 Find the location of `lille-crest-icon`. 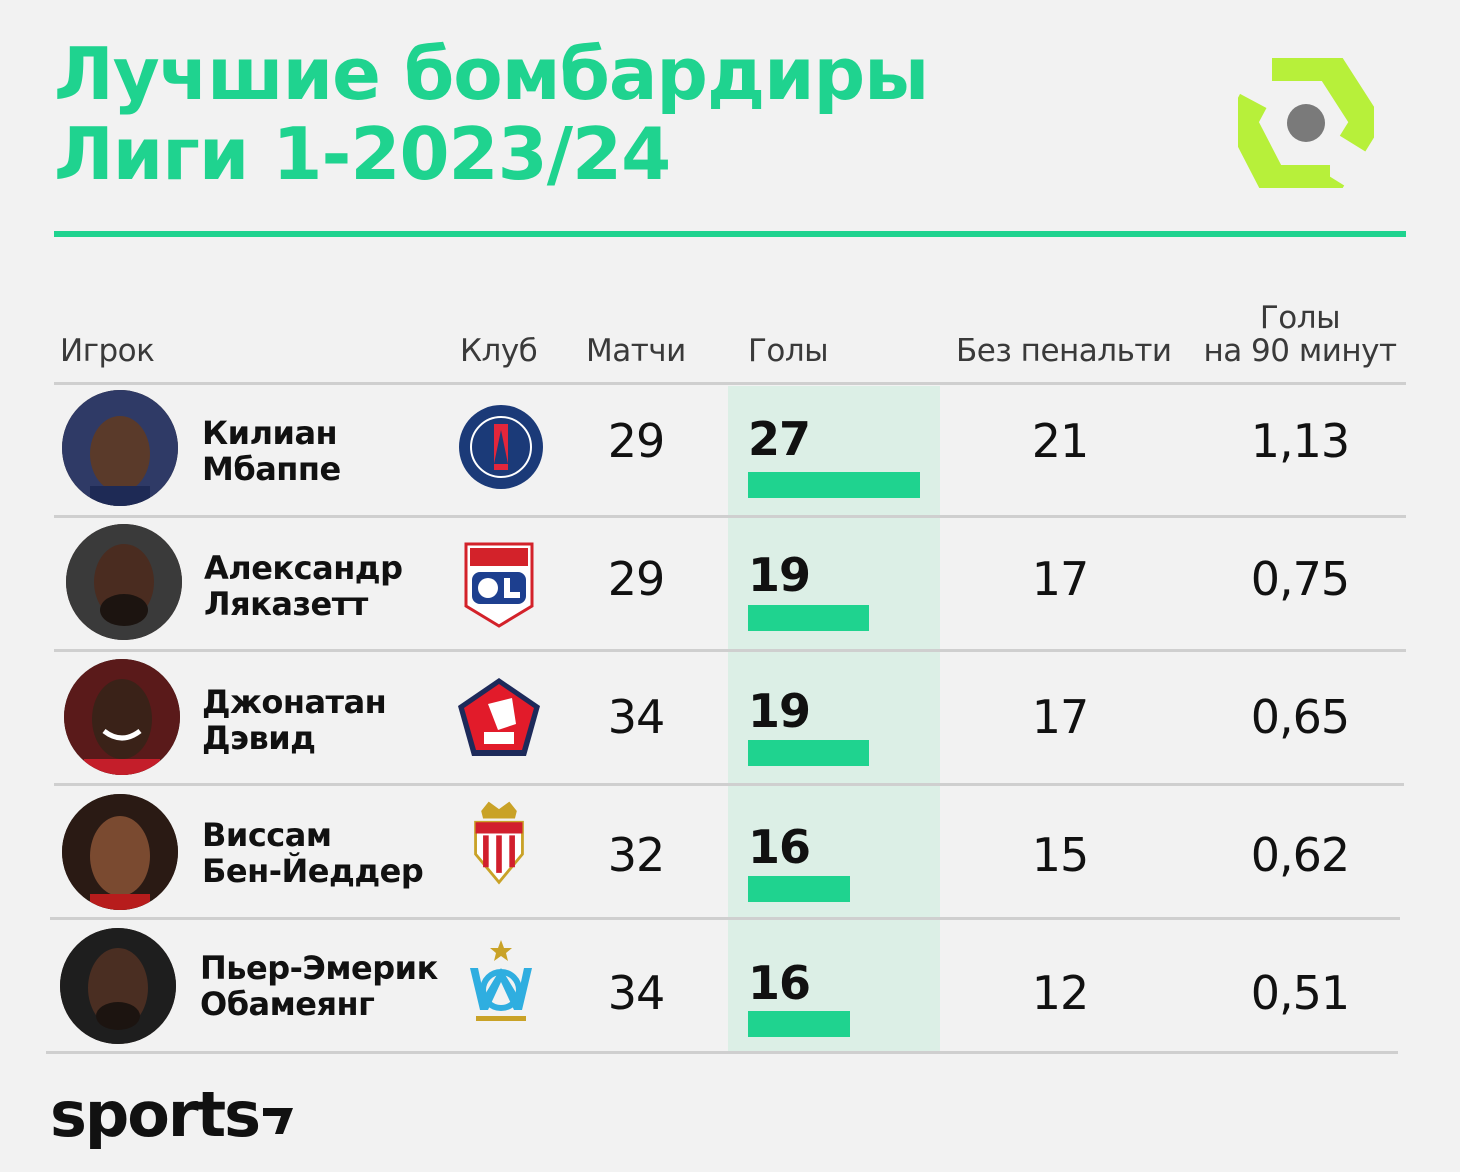

lille-crest-icon is located at coordinates (499, 717).